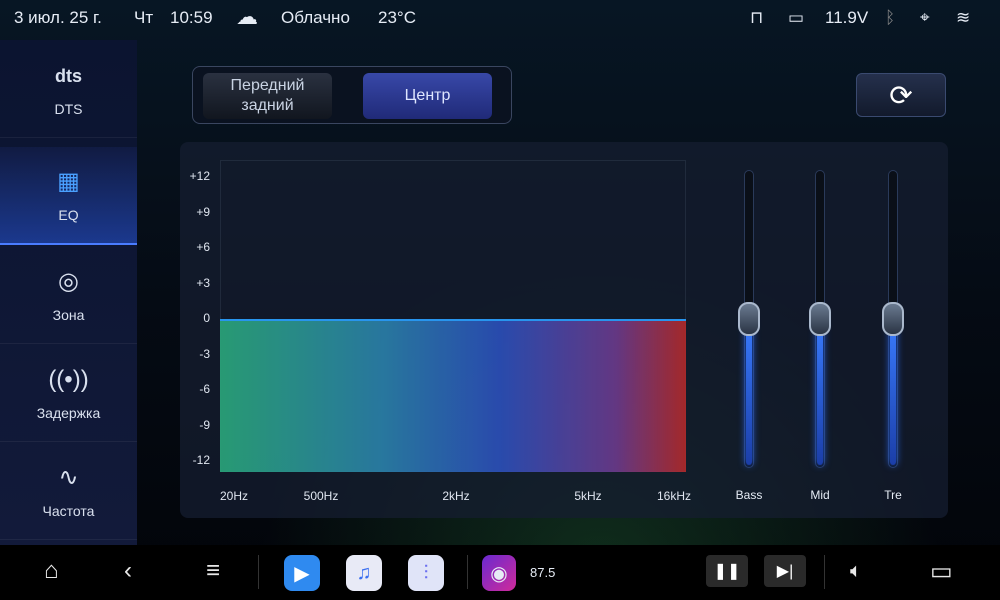 This screenshot has width=1000, height=600. I want to click on location-icon: ⌖, so click(925, 17).